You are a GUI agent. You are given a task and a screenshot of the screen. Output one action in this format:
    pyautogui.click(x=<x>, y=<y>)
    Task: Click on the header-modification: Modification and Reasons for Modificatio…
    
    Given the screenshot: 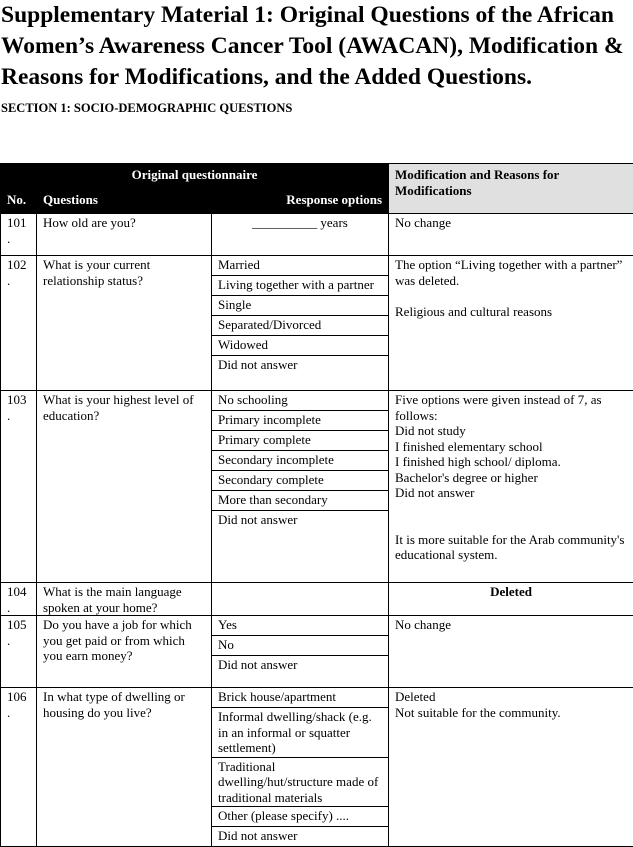 What is the action you would take?
    pyautogui.click(x=511, y=189)
    